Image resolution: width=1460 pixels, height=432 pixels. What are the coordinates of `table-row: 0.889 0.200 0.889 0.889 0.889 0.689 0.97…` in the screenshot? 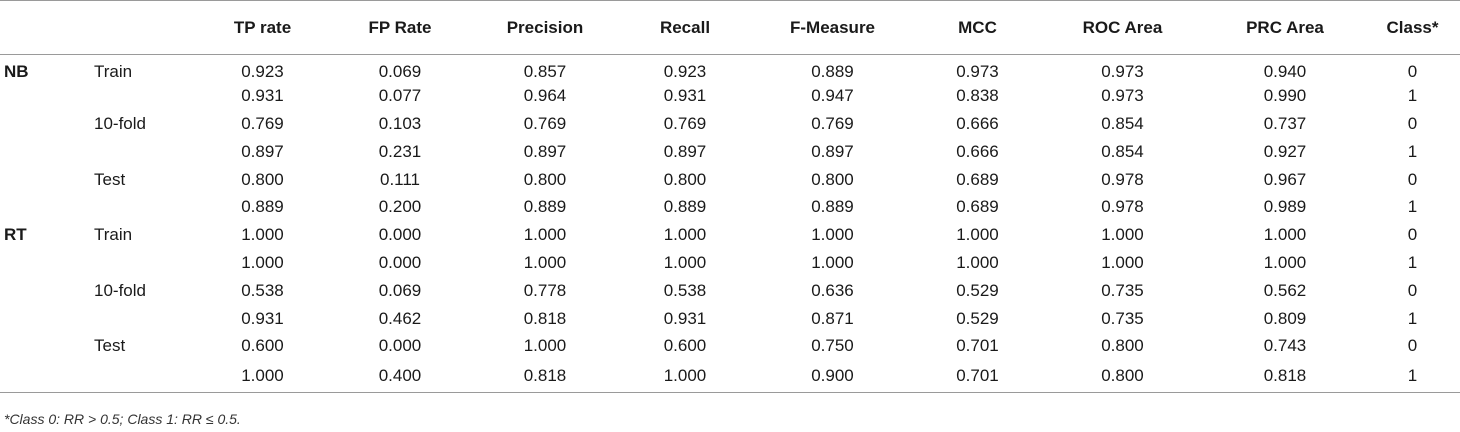 It's located at (730, 207).